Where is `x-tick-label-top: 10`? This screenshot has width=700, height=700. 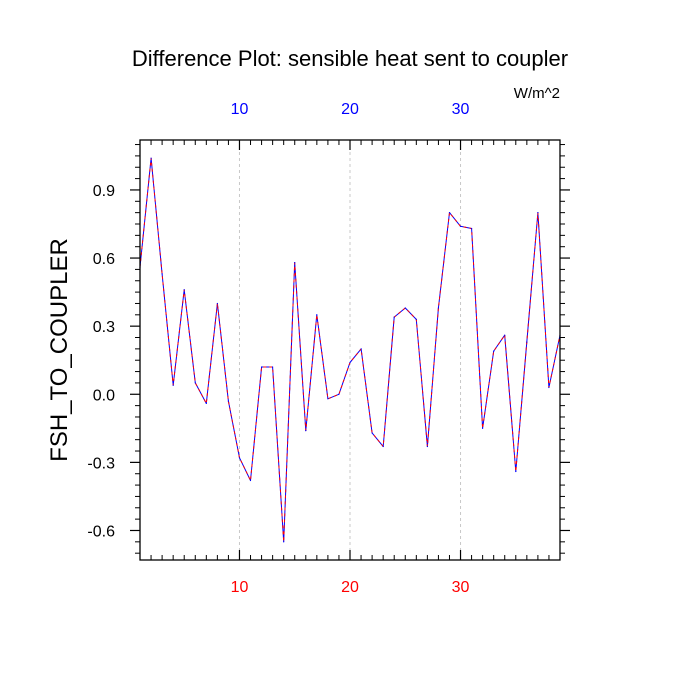
x-tick-label-top: 10 is located at coordinates (240, 109).